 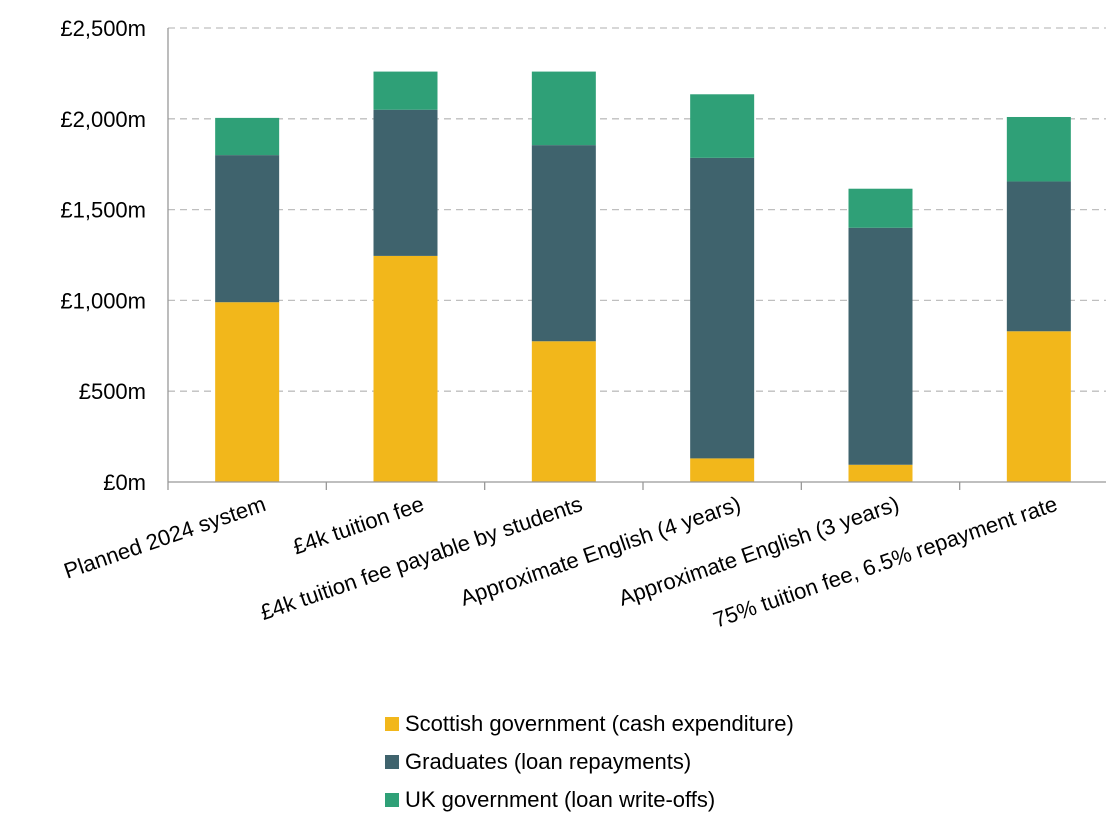 What do you see at coordinates (103, 255) in the screenshot?
I see `y-axis-tick-labels: £0m £500m £1,000m £1,500m £2,000m £2,500m` at bounding box center [103, 255].